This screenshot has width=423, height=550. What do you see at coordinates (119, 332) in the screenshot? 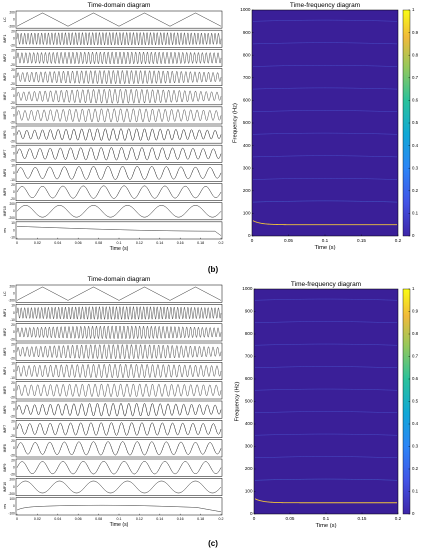
I see `td-waveform-imf2` at bounding box center [119, 332].